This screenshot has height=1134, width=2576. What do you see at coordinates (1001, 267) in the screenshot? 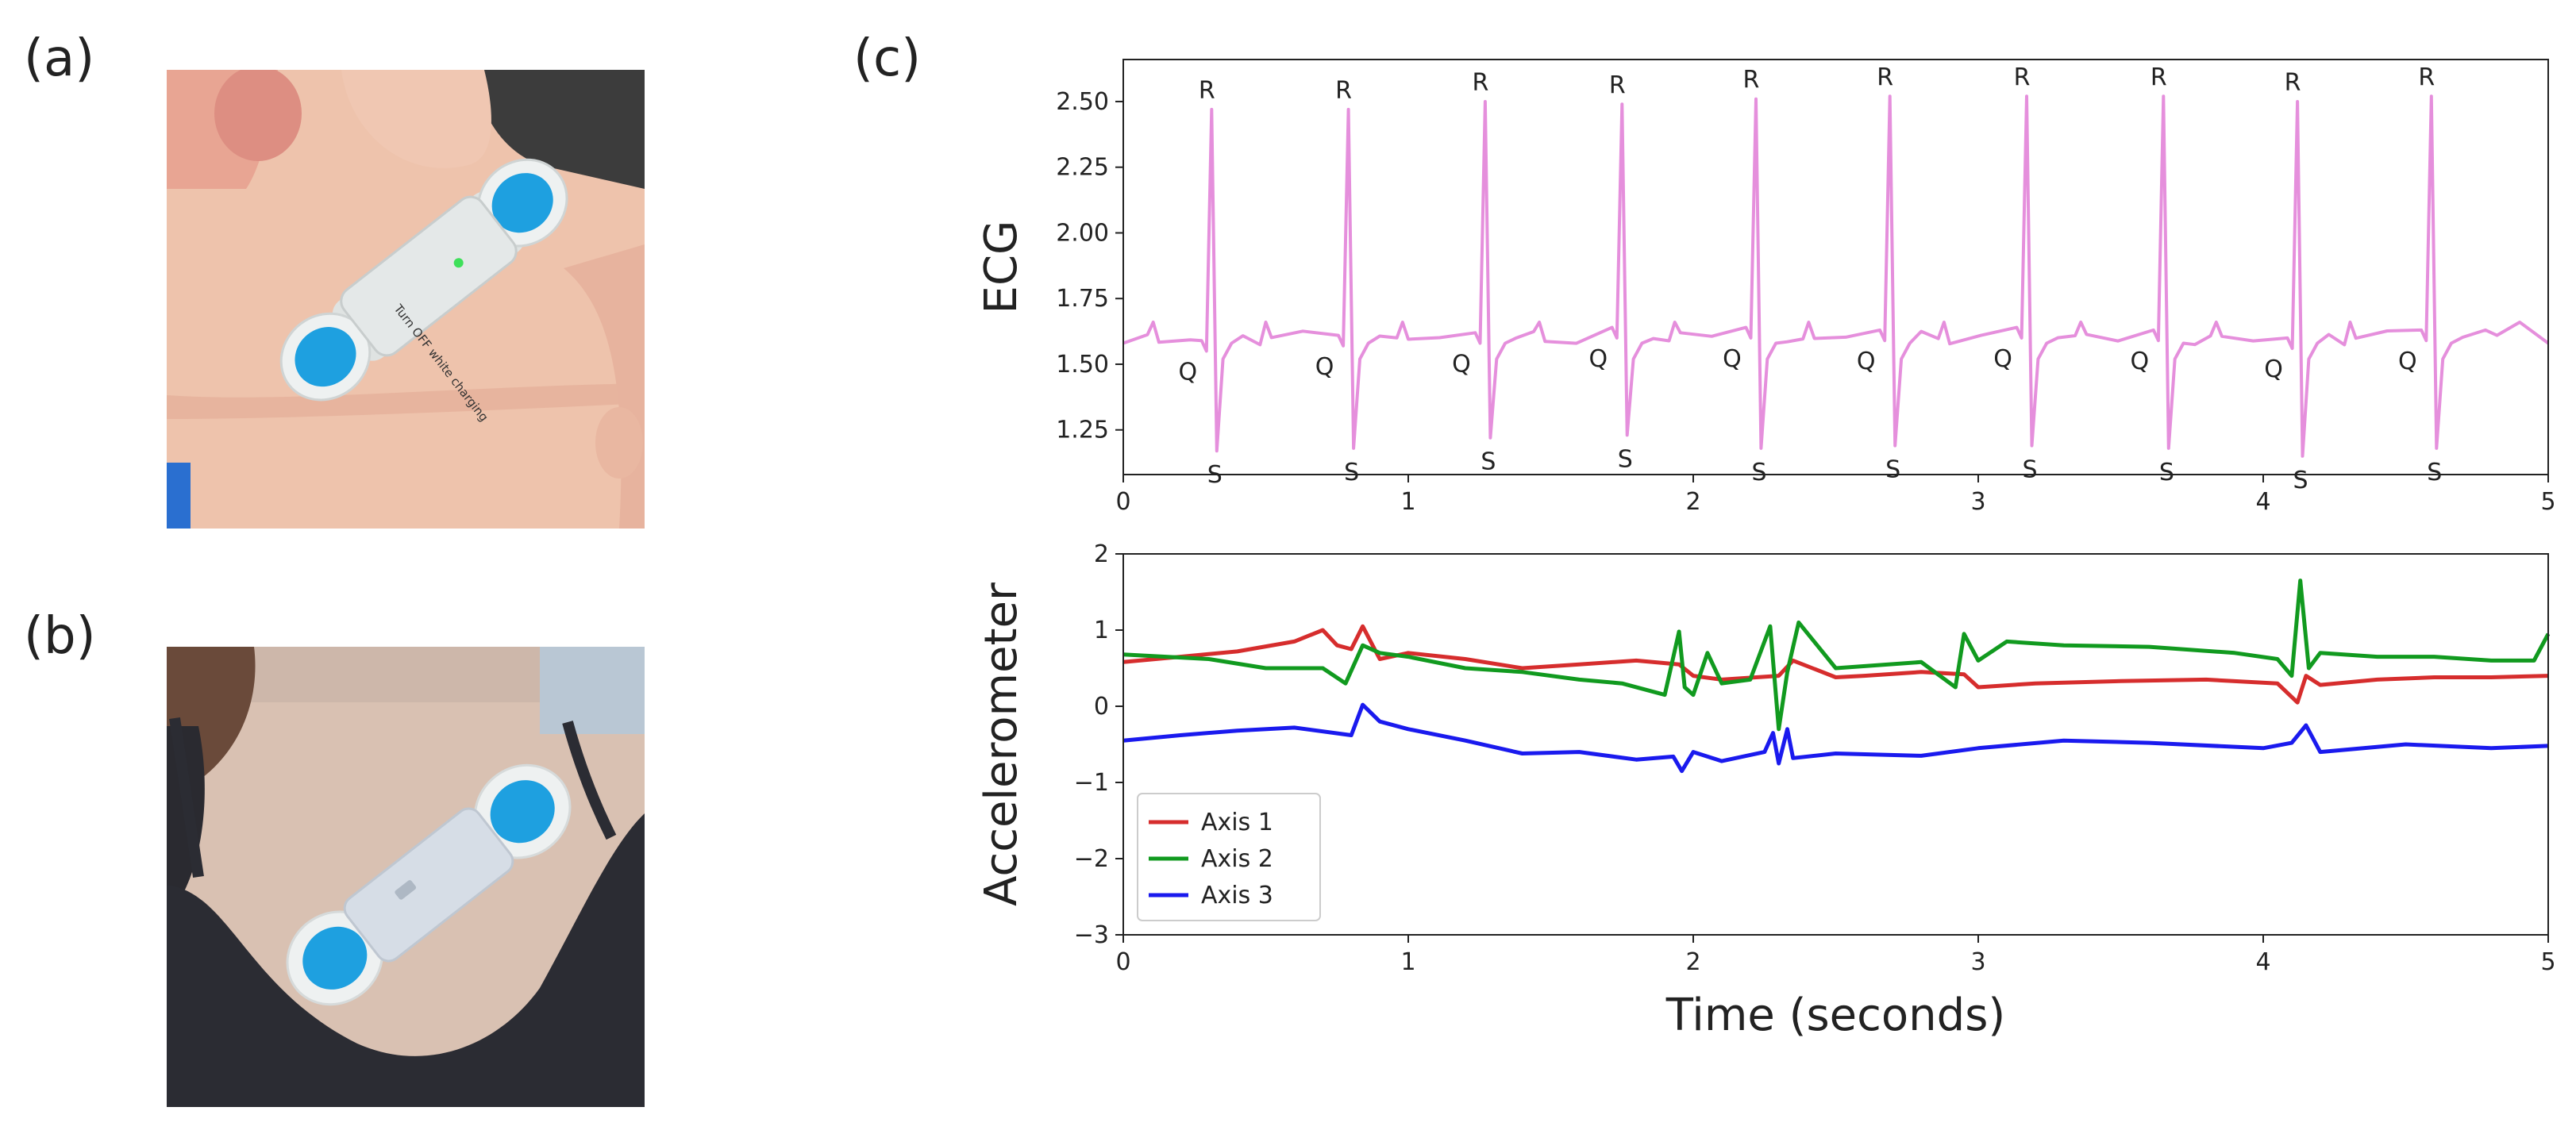
I see `ecg-ylabel: ECG` at bounding box center [1001, 267].